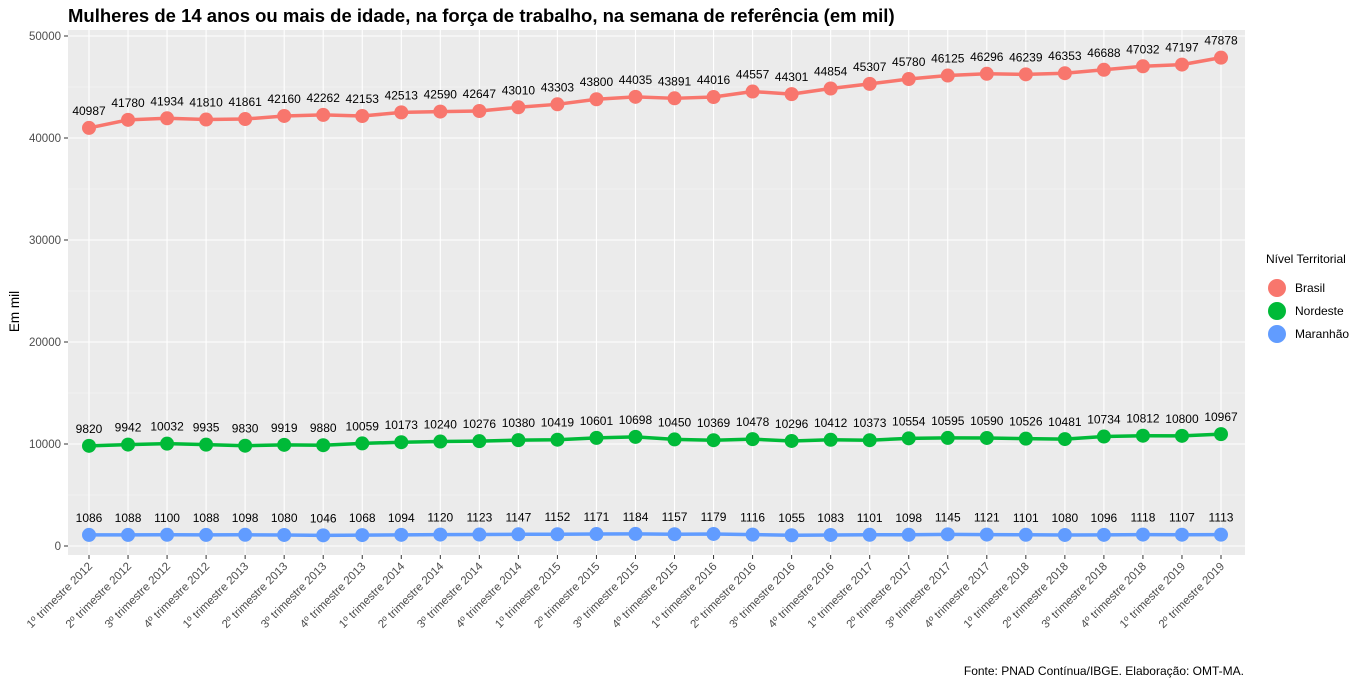 The image size is (1366, 685). What do you see at coordinates (479, 518) in the screenshot?
I see `data-label: 1123` at bounding box center [479, 518].